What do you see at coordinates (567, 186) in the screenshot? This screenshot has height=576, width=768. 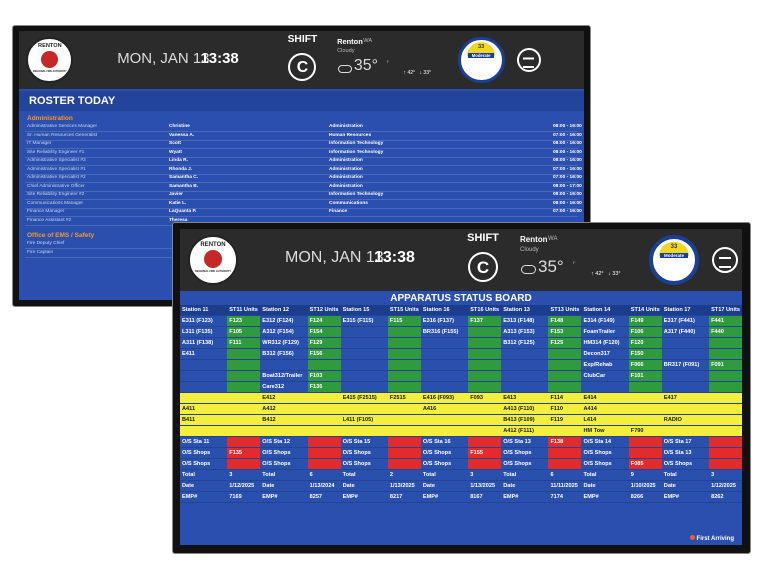 I see `roster-cell: 08:00 - 17:00` at bounding box center [567, 186].